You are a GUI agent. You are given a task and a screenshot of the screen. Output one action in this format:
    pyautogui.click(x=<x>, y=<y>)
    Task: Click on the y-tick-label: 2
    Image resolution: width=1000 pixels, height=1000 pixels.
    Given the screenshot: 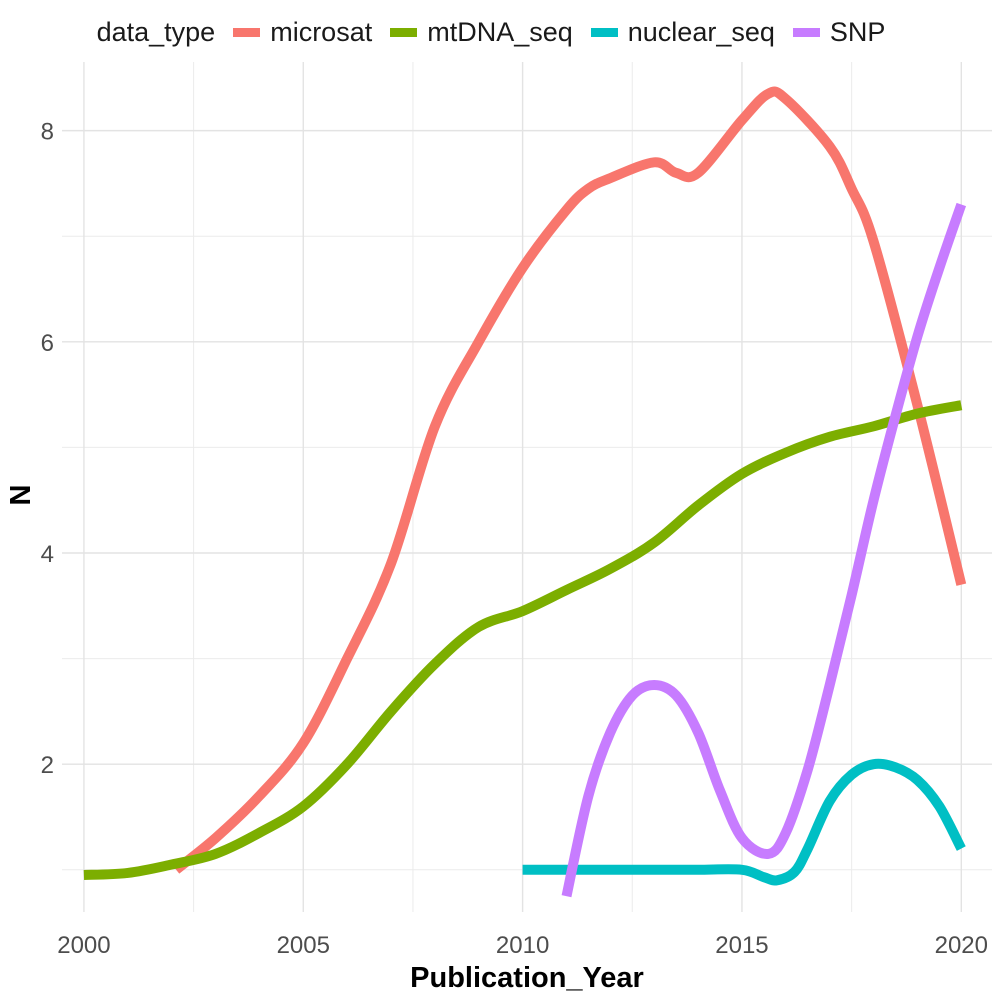 What is the action you would take?
    pyautogui.click(x=47, y=765)
    